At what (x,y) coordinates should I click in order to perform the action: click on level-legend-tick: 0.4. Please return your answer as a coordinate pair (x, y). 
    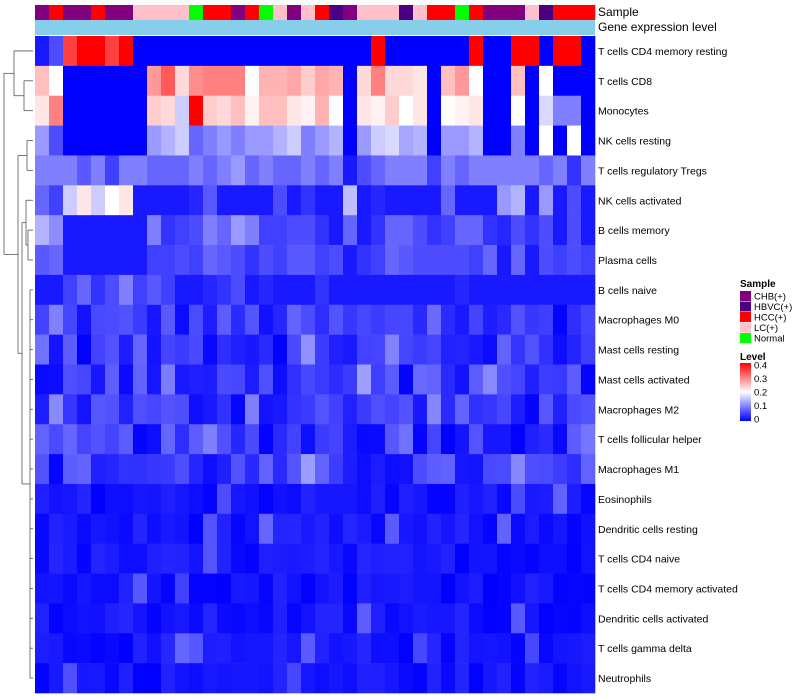
    Looking at the image, I should click on (760, 366).